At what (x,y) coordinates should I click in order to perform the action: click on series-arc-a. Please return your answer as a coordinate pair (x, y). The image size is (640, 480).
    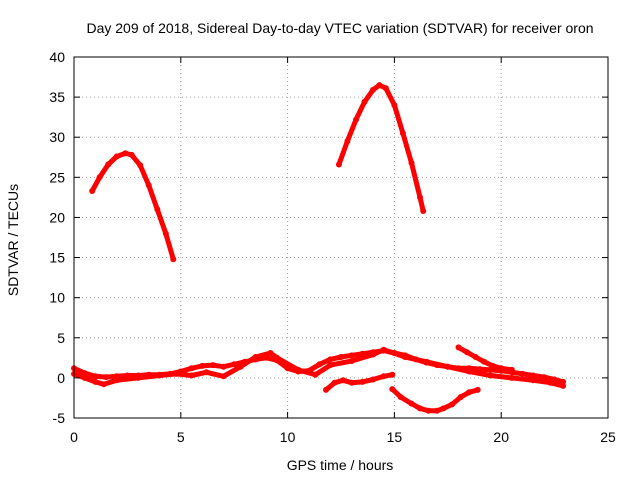
    Looking at the image, I should click on (133, 206).